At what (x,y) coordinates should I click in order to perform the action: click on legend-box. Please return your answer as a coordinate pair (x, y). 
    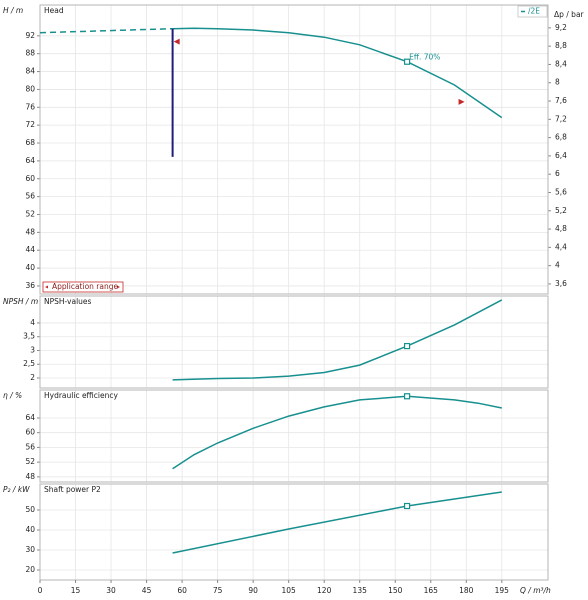
    Looking at the image, I should click on (532, 11).